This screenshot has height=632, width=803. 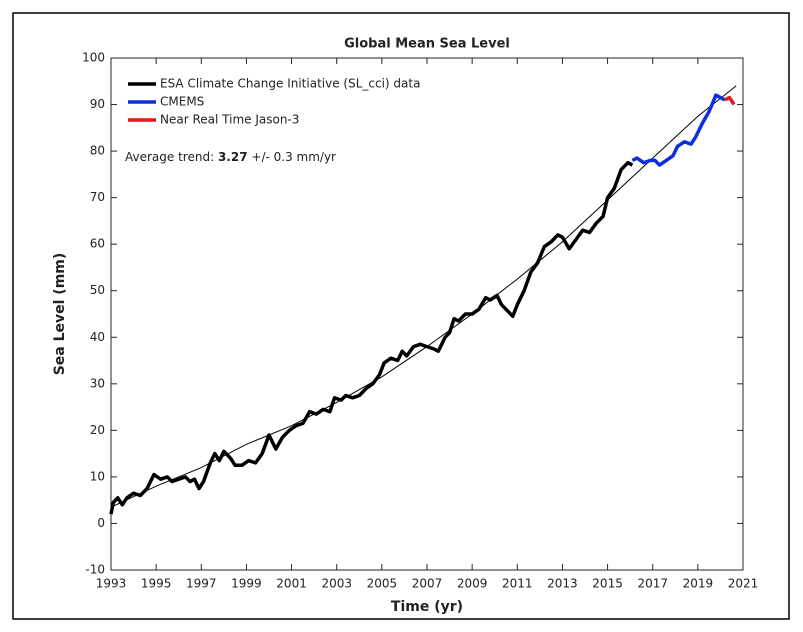 I want to click on x-tick-label: 2005, so click(x=382, y=584).